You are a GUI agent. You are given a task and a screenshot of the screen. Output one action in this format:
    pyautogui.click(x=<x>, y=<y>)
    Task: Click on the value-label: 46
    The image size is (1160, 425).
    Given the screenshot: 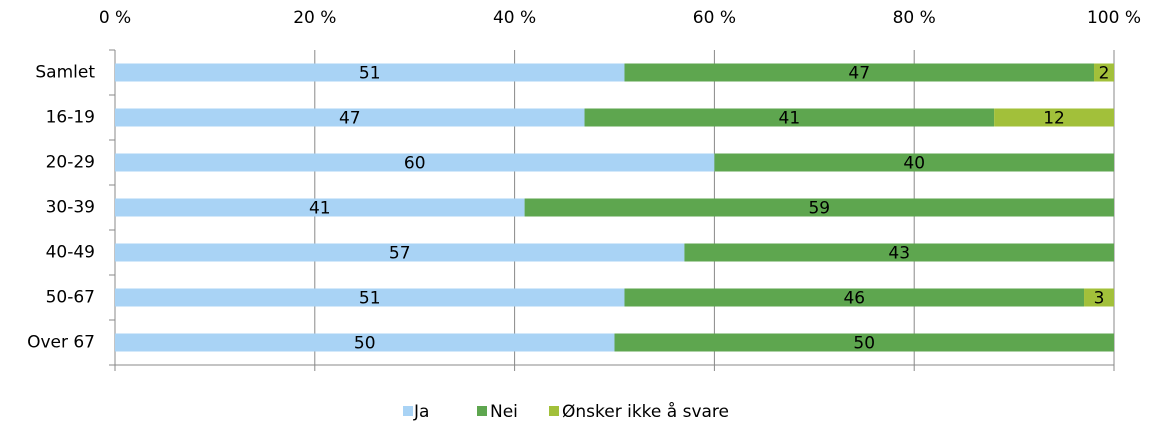 What is the action you would take?
    pyautogui.click(x=854, y=299)
    